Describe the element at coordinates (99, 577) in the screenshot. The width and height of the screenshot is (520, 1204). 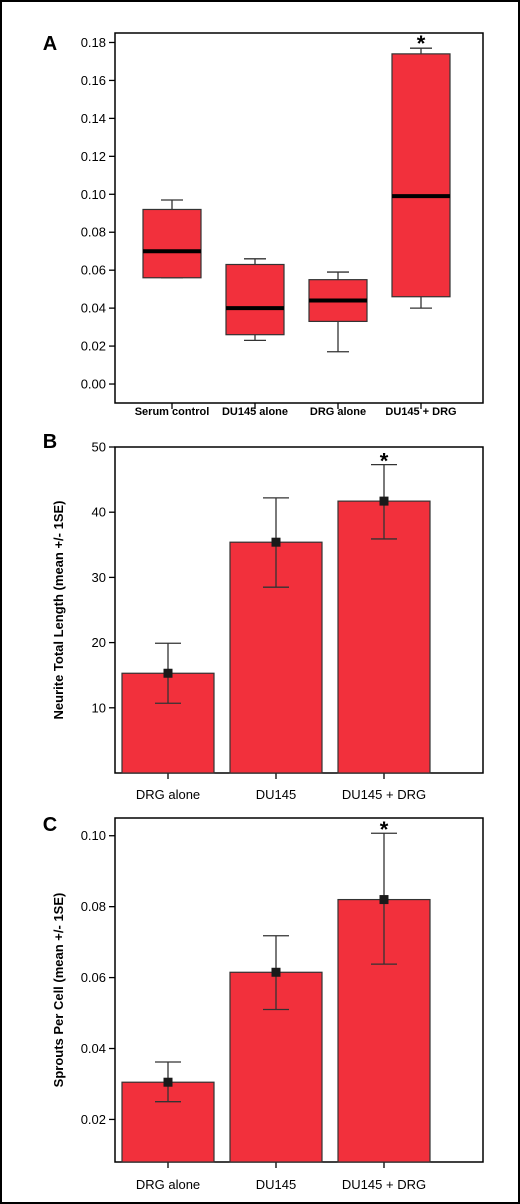
I see `y-tick-label: 30` at that location.